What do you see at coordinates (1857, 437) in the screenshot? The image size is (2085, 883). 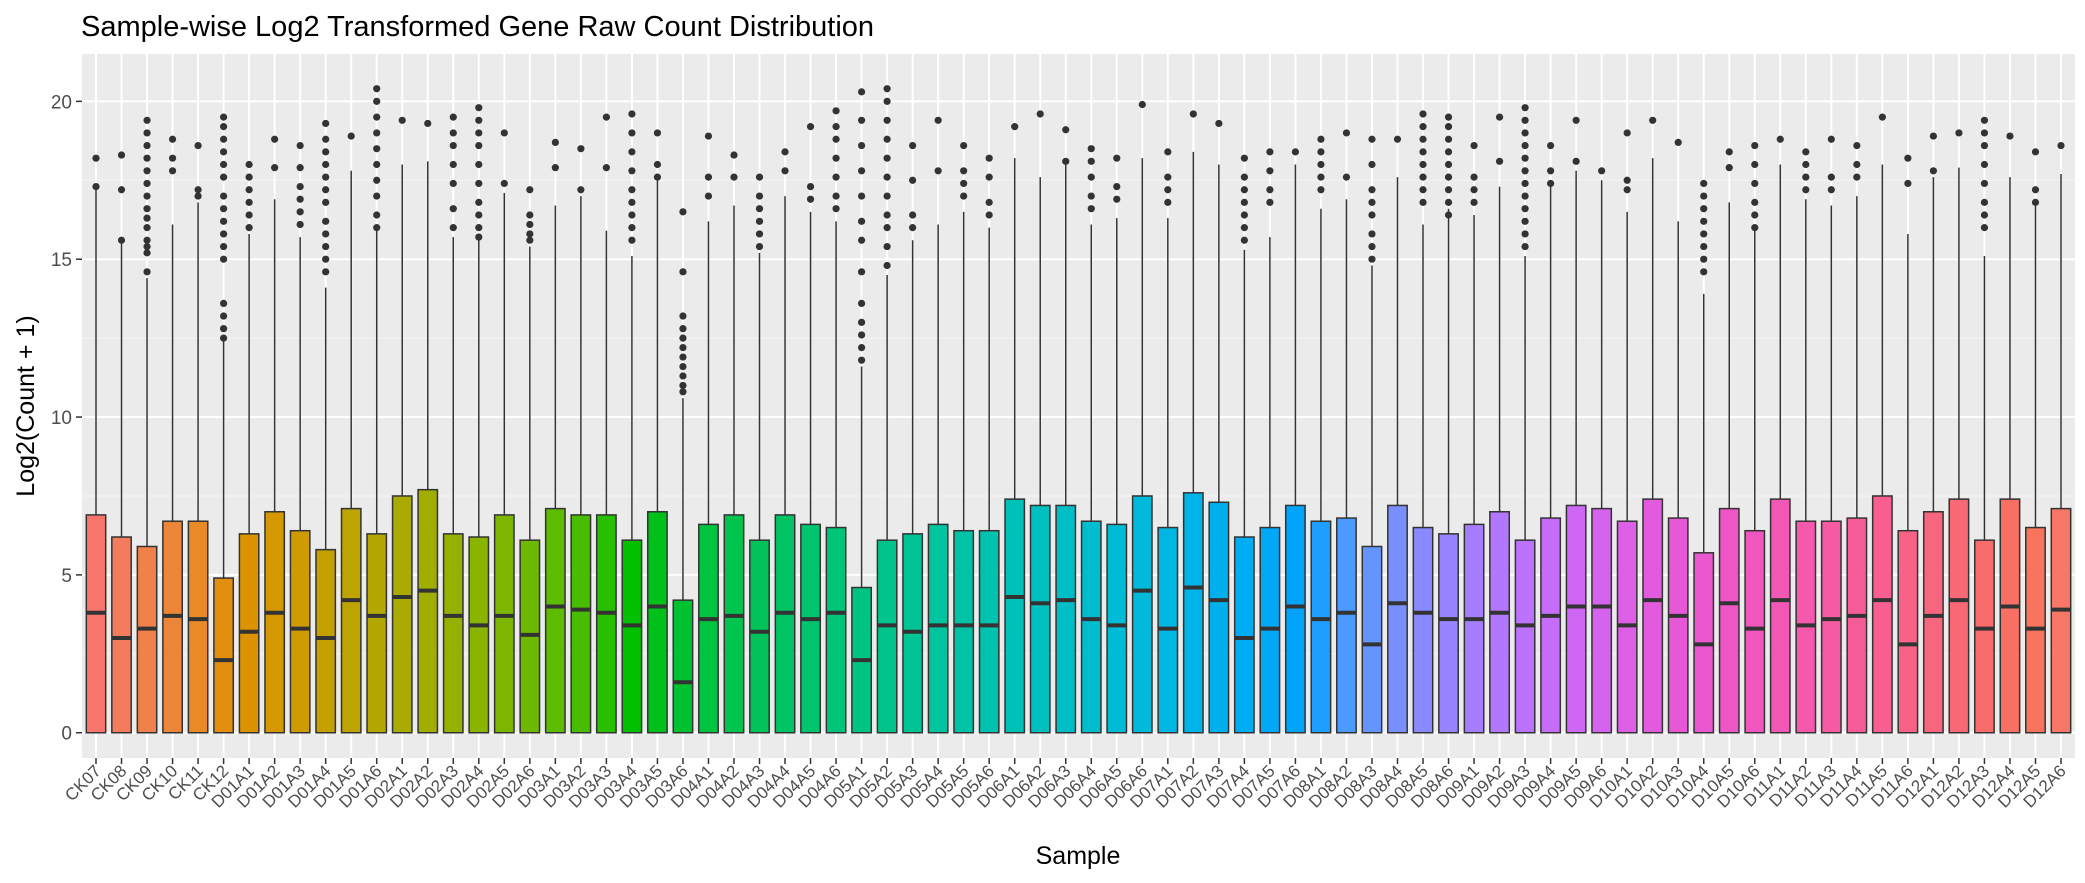 I see `box-D11A4` at bounding box center [1857, 437].